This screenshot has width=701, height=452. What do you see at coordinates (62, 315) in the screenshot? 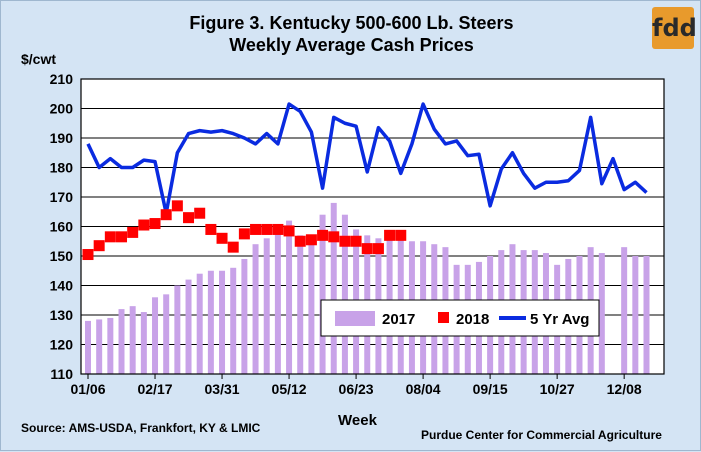
I see `y-tick-label-130: 130` at bounding box center [62, 315].